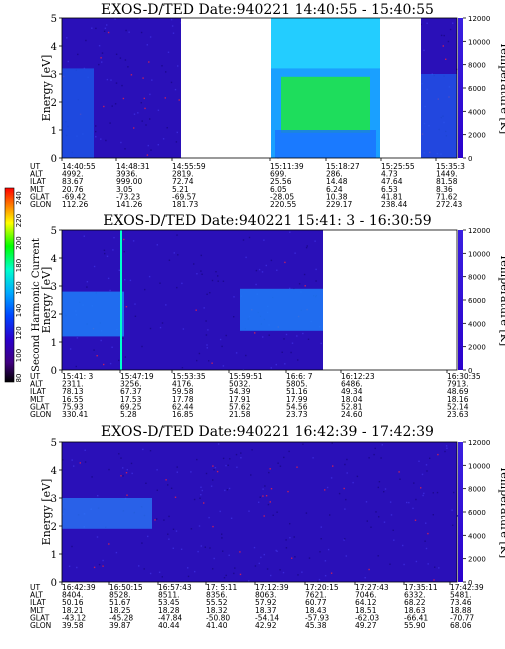 The image size is (505, 649). What do you see at coordinates (218, 617) in the screenshot?
I see `ephemeris-cell: -50.80` at bounding box center [218, 617].